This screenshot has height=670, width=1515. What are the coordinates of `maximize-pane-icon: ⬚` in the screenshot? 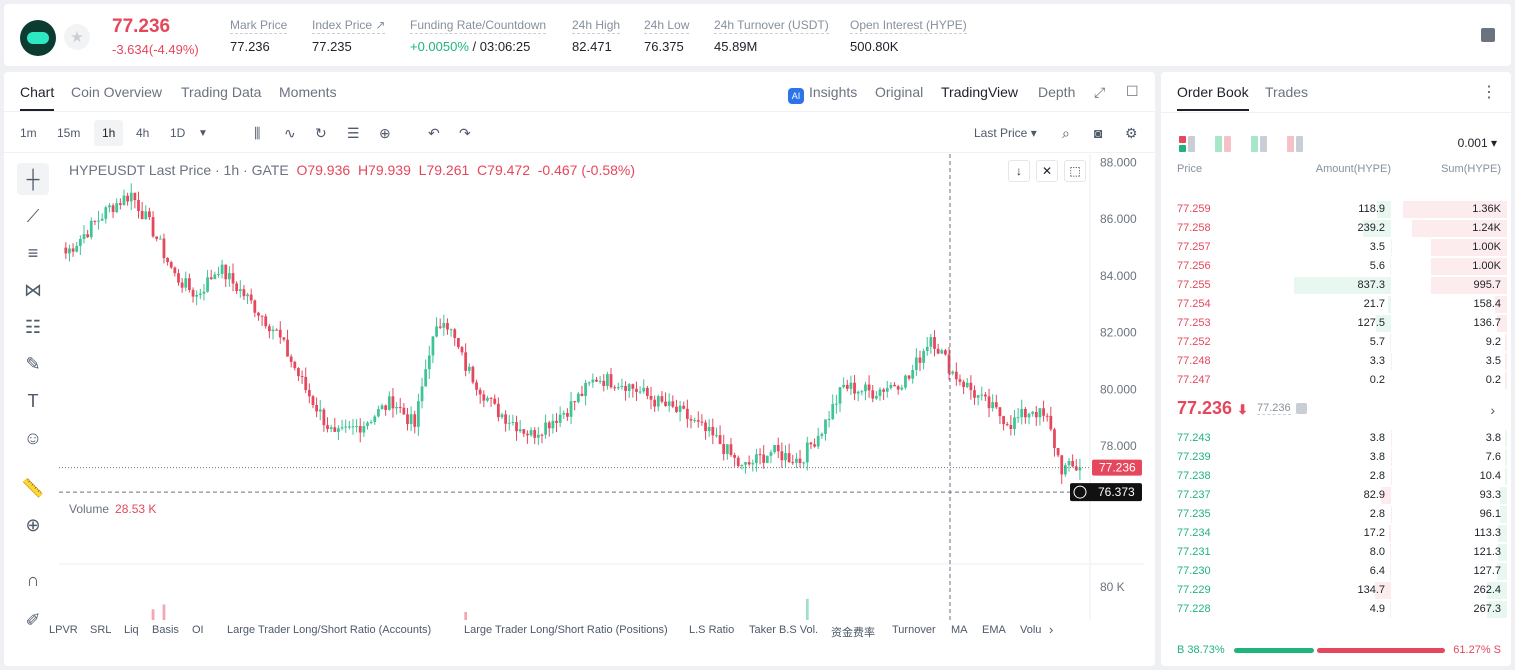 It's located at (1075, 171).